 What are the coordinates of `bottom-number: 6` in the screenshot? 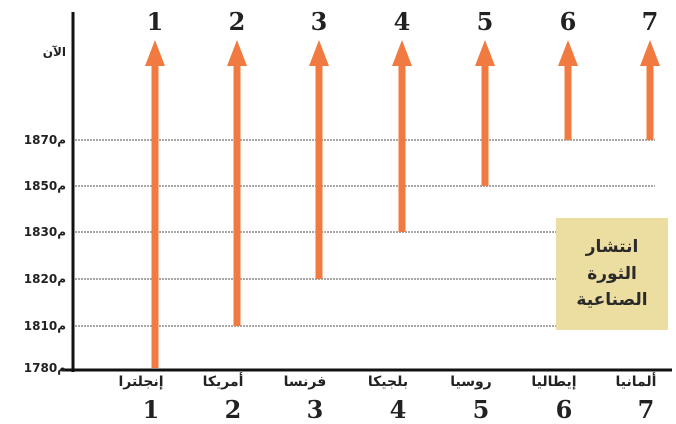 It's located at (564, 409).